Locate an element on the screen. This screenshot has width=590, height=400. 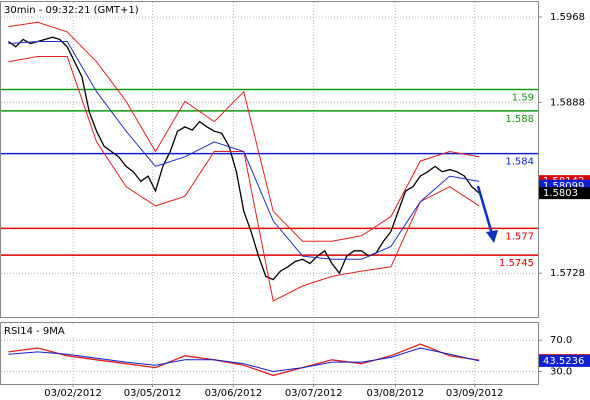
level-label: 1.584 is located at coordinates (519, 162).